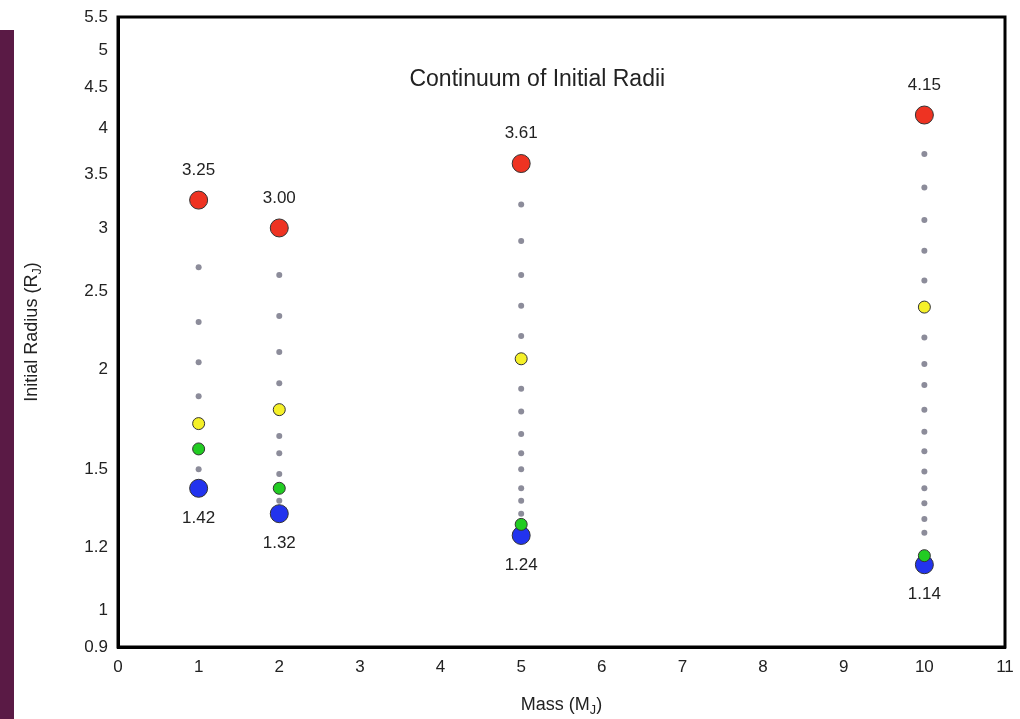 The width and height of the screenshot is (1020, 719). Describe the element at coordinates (521, 565) in the screenshot. I see `data-label: 1.24` at that location.